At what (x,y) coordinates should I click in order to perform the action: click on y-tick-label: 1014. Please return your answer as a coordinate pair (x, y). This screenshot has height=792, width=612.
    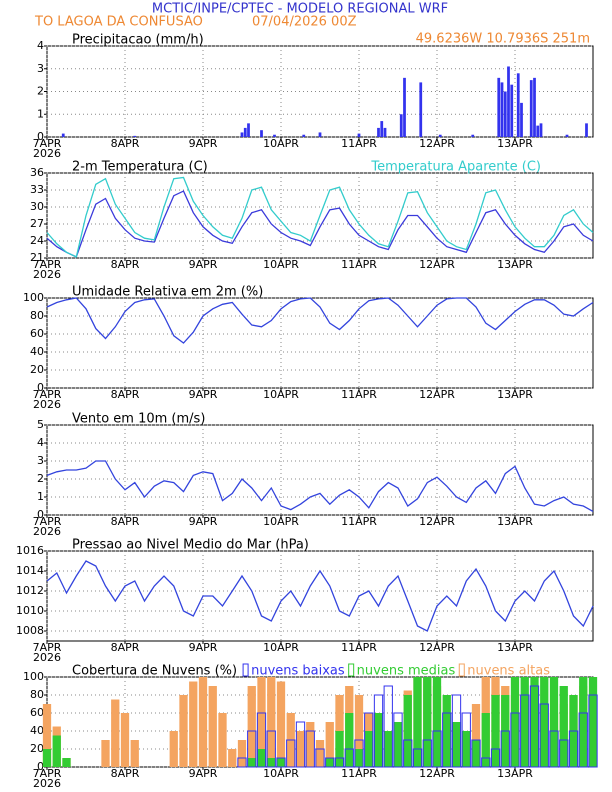
    Looking at the image, I should click on (30, 570).